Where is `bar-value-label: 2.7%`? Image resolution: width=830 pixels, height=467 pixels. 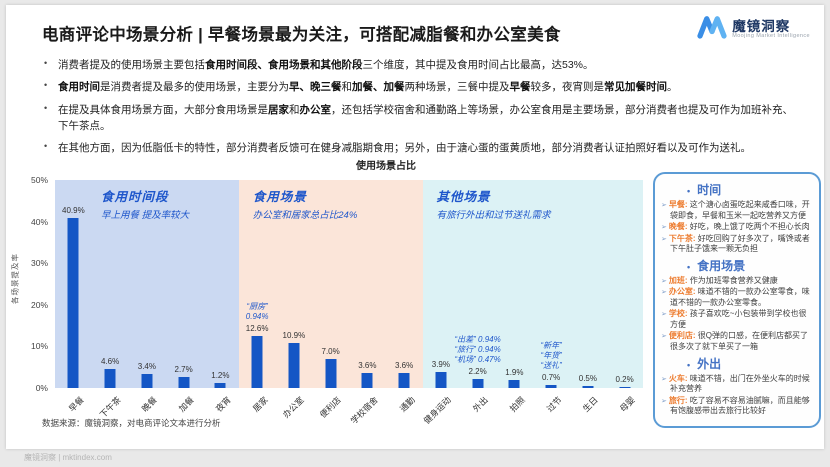 bar-value-label: 2.7% is located at coordinates (183, 369).